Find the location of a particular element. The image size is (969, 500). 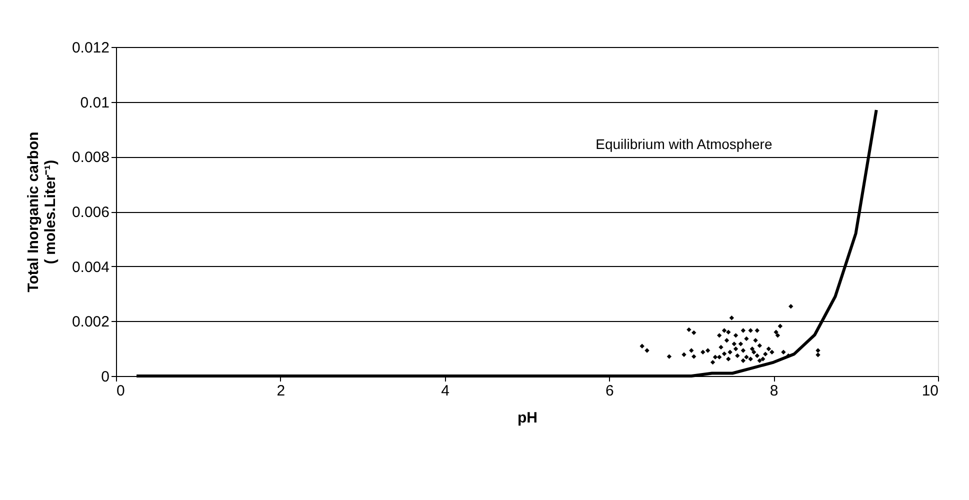

x-axis-title: pH is located at coordinates (528, 418).